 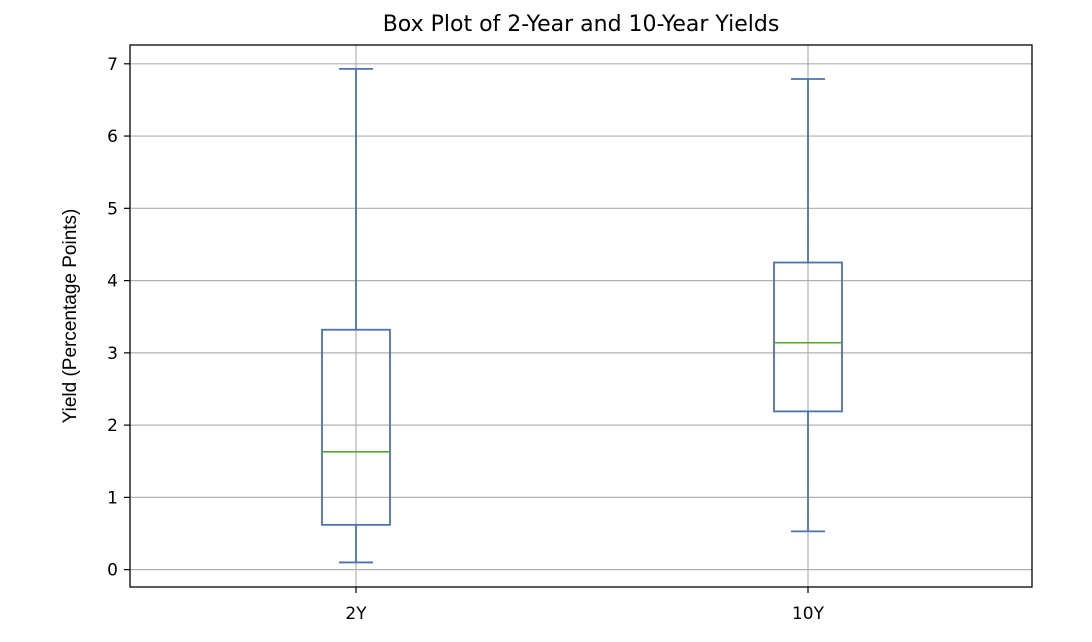 What do you see at coordinates (808, 614) in the screenshot?
I see `x-tick-label: 10Y` at bounding box center [808, 614].